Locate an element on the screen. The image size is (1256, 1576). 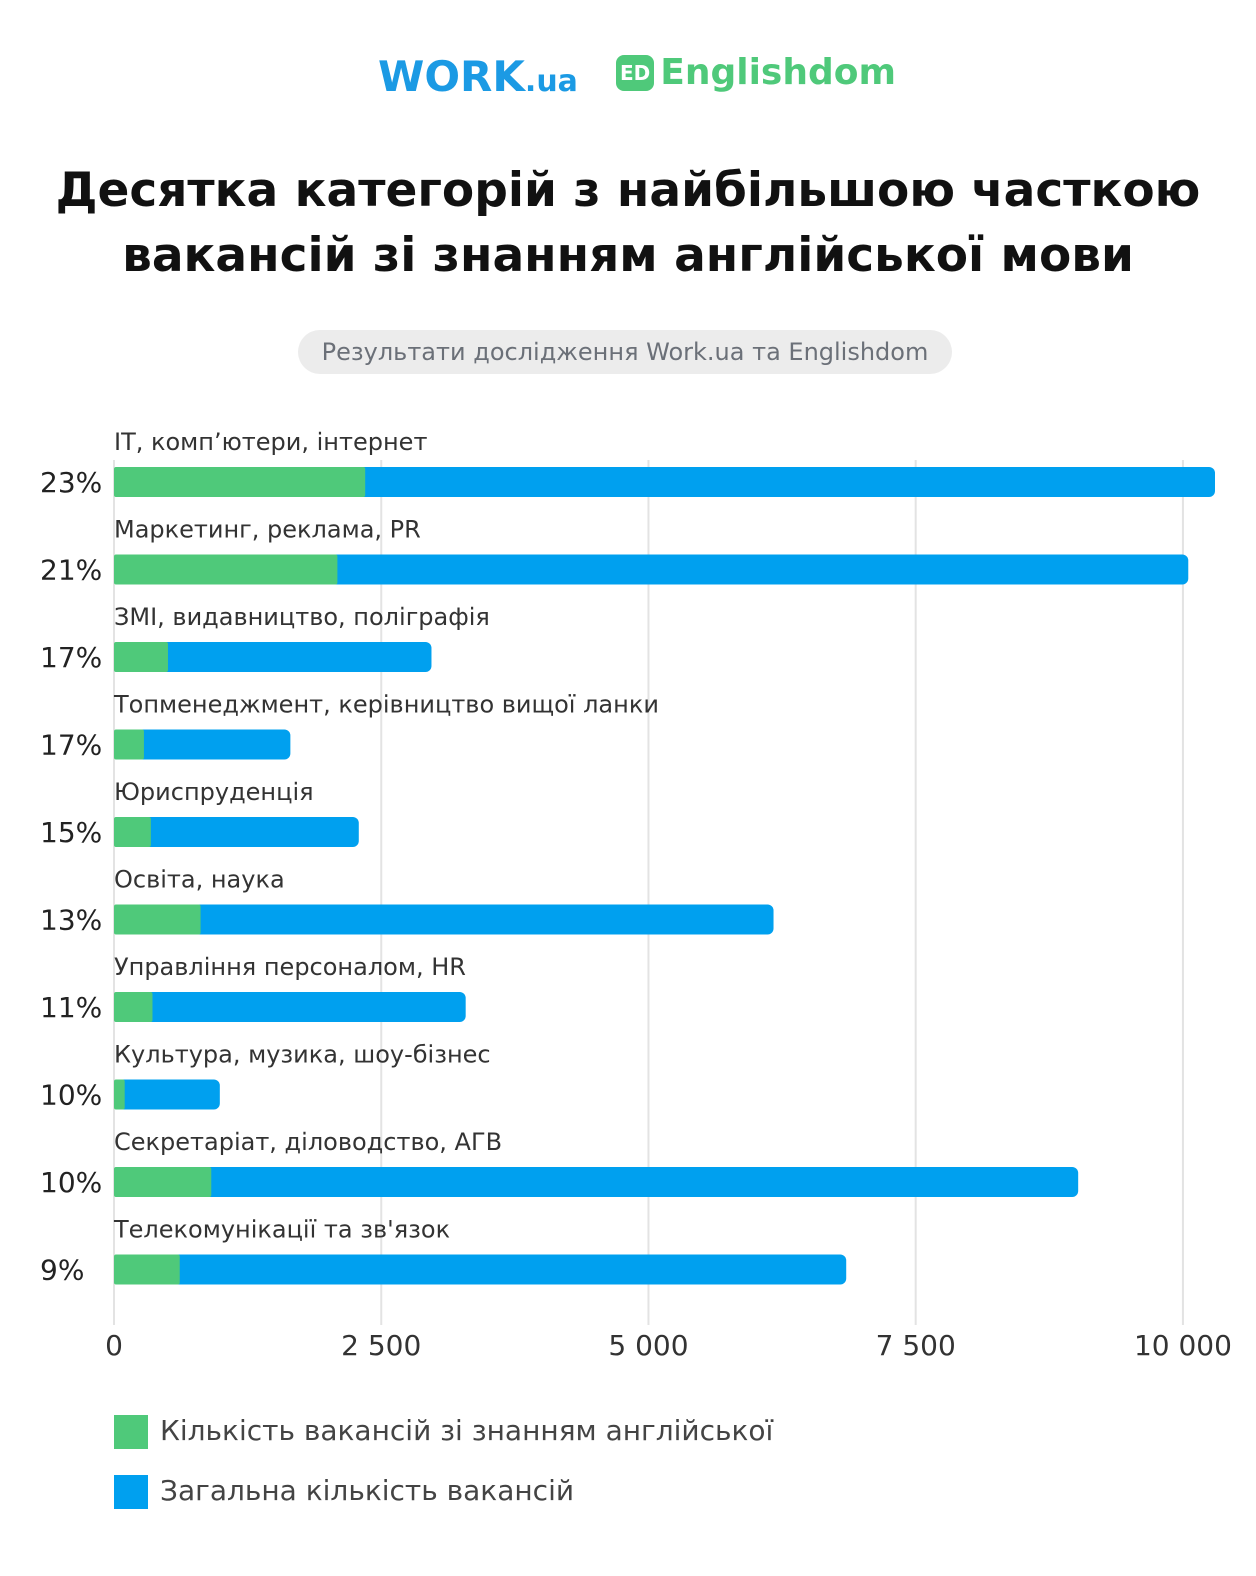
category-label: Культура, музика, шоу-бізнес is located at coordinates (302, 1055).